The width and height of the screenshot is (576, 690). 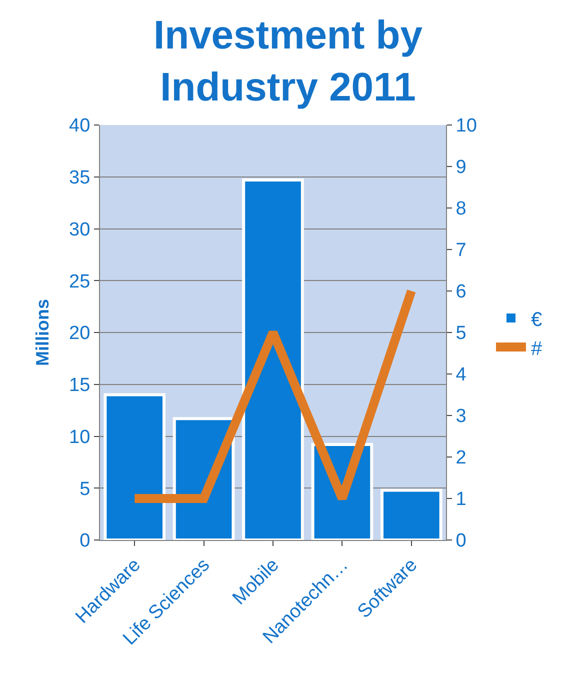 What do you see at coordinates (79, 281) in the screenshot?
I see `y-tick-label: 25` at bounding box center [79, 281].